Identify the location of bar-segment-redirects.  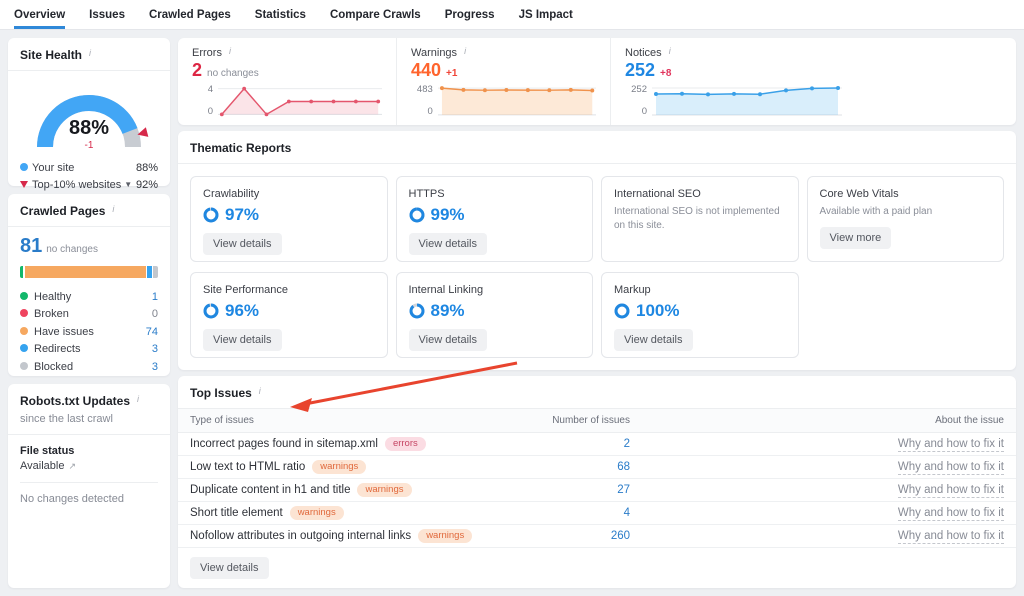
(150, 272).